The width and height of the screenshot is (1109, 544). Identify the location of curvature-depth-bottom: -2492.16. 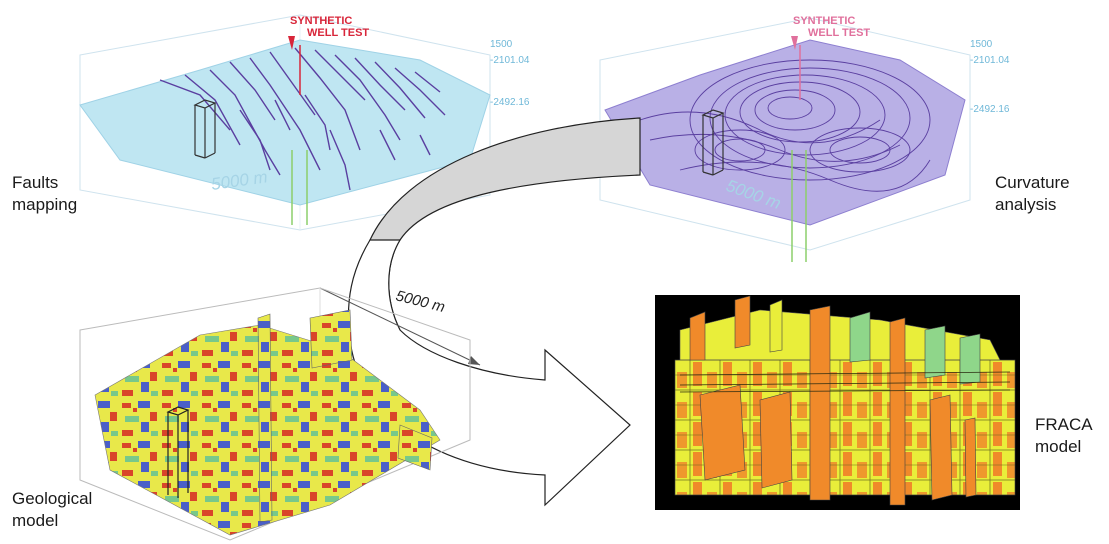
(990, 109).